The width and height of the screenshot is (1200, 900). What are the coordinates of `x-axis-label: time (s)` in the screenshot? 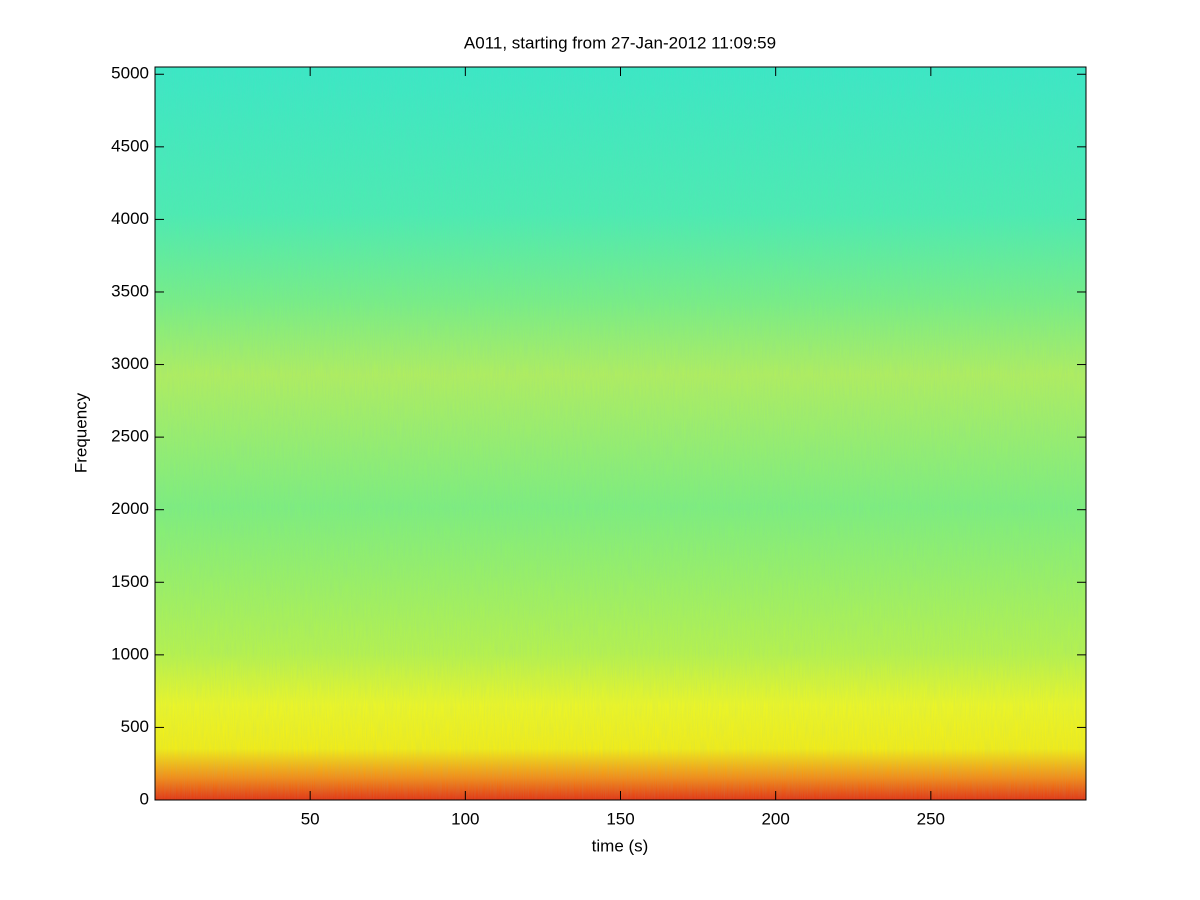 It's located at (620, 845).